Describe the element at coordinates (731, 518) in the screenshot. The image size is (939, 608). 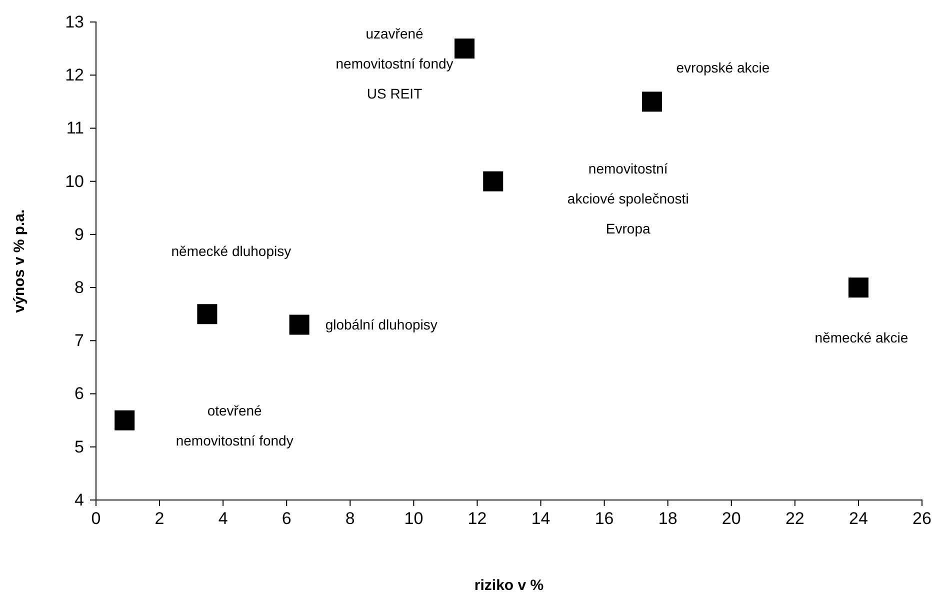
I see `x-tick-label: 20` at that location.